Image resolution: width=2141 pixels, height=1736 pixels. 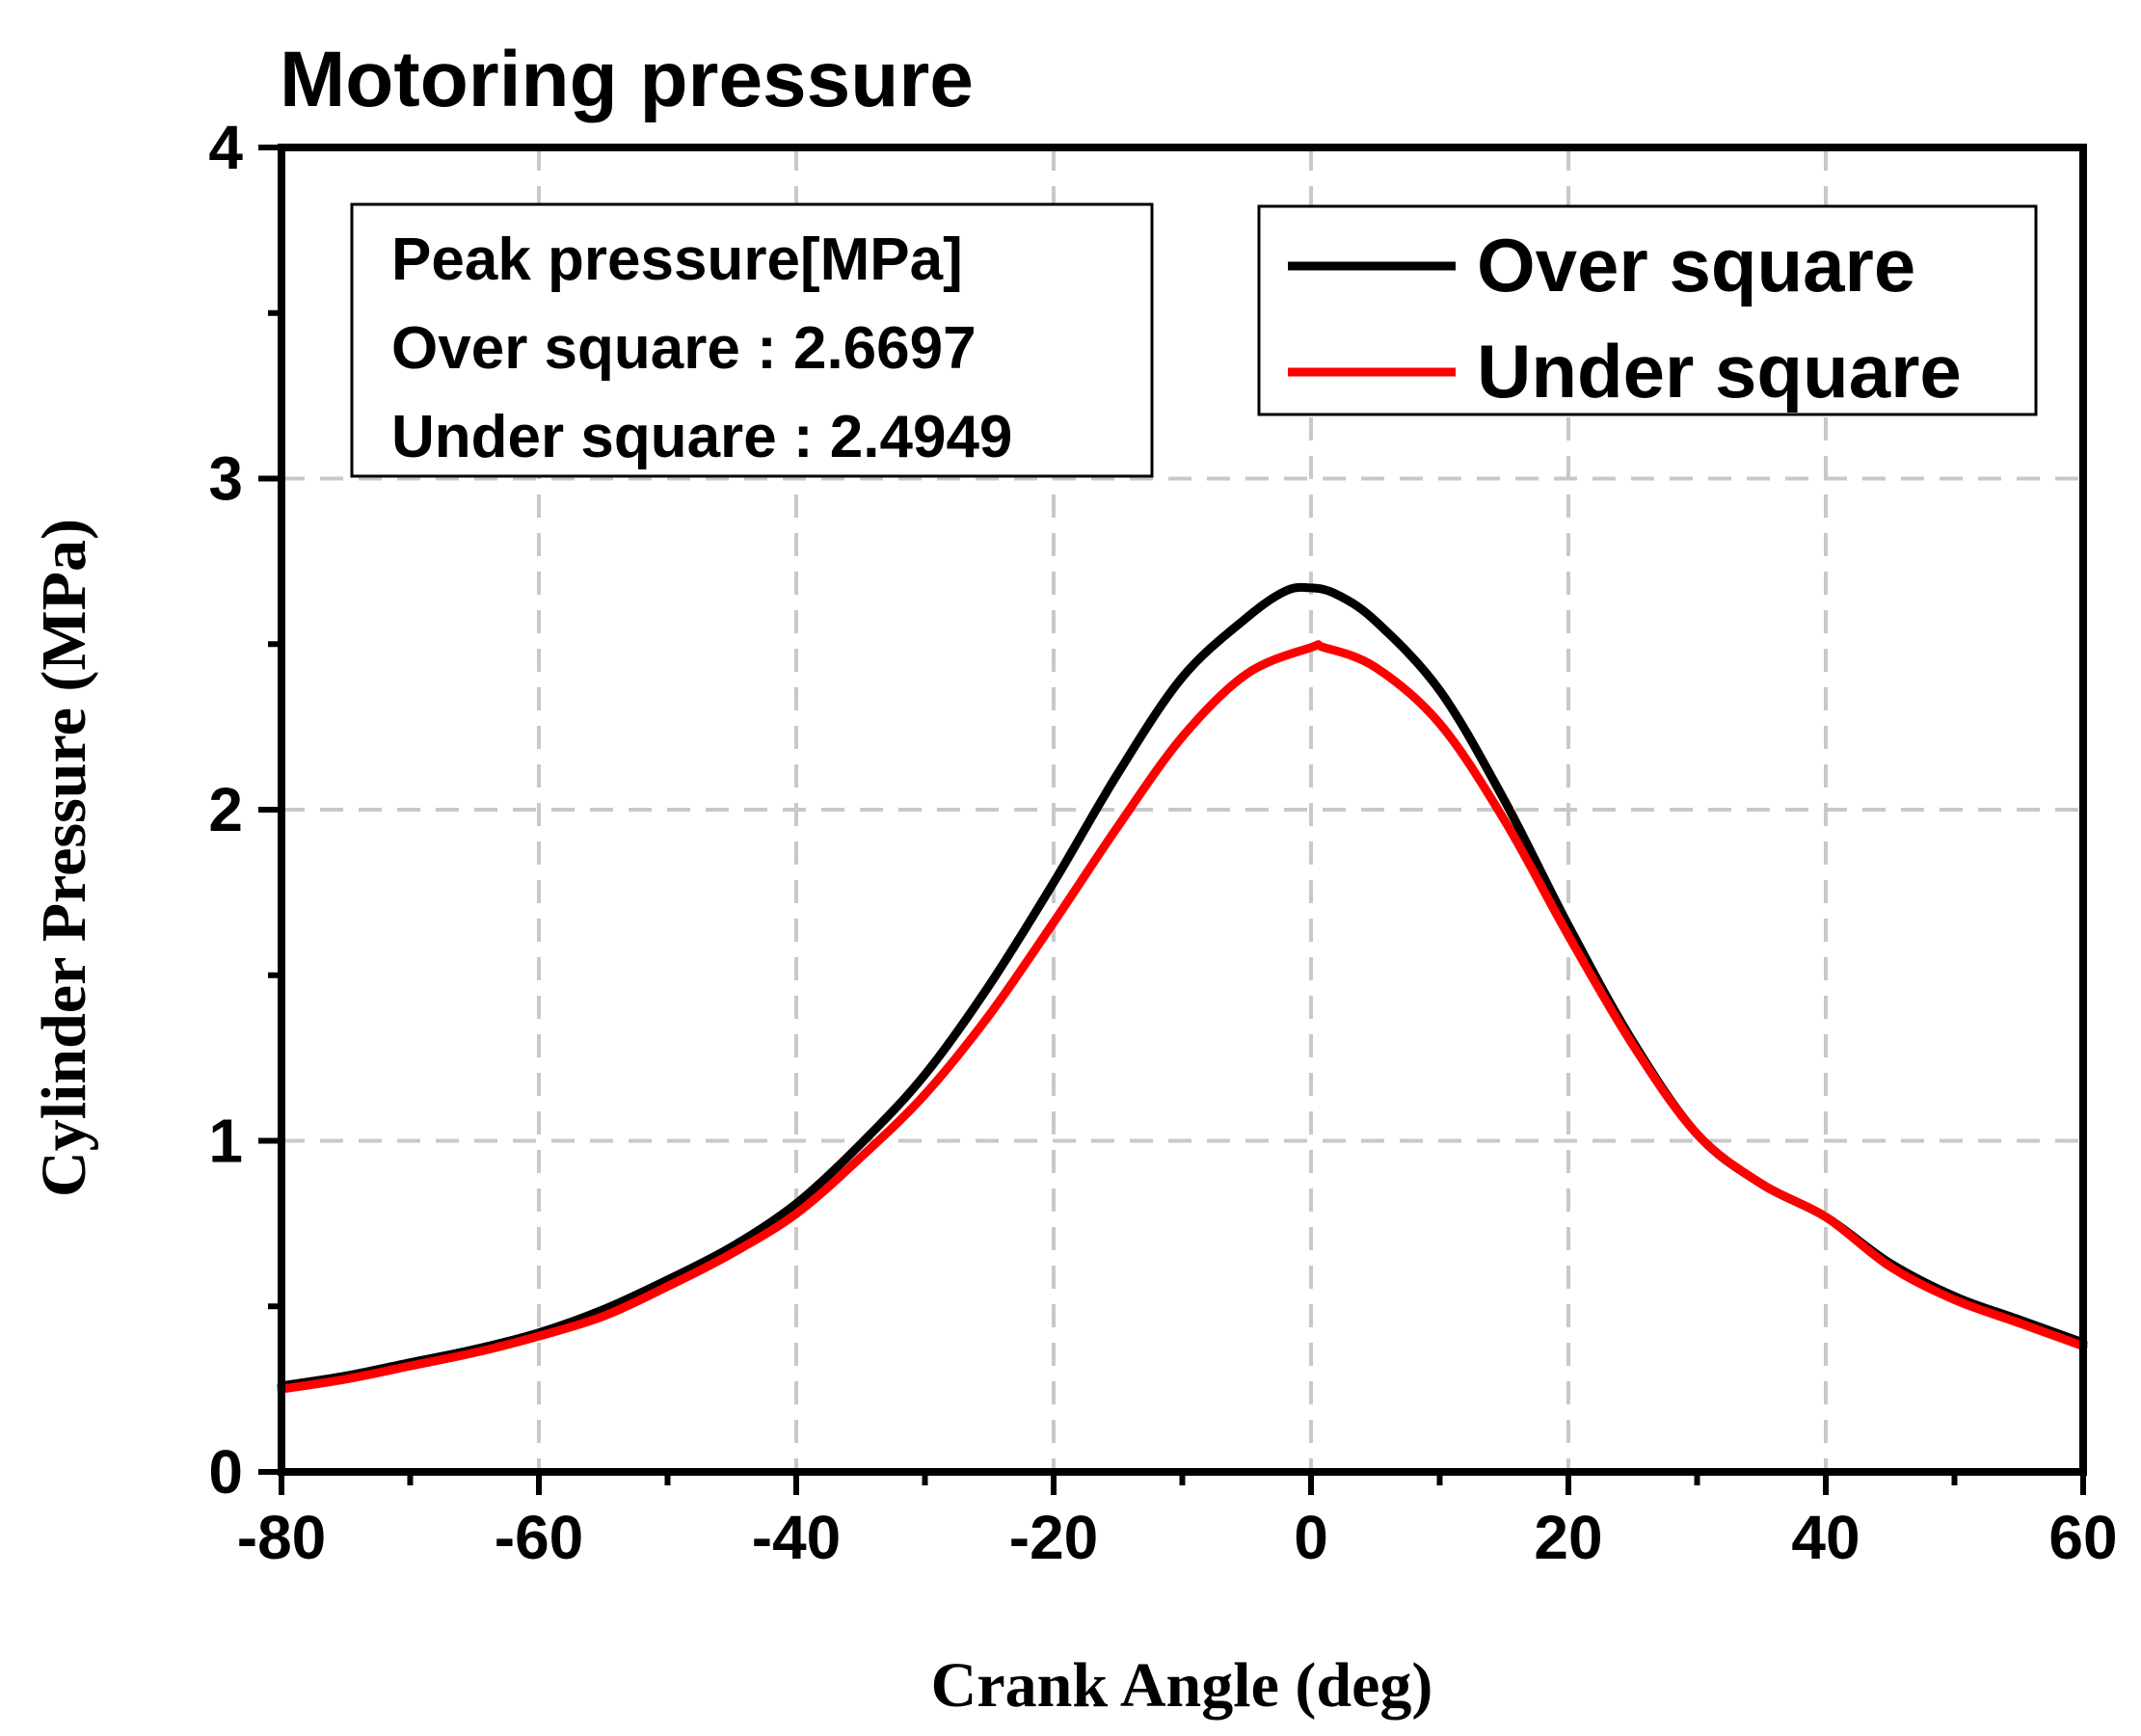 What do you see at coordinates (1311, 1538) in the screenshot?
I see `x-tick-label-0: 0` at bounding box center [1311, 1538].